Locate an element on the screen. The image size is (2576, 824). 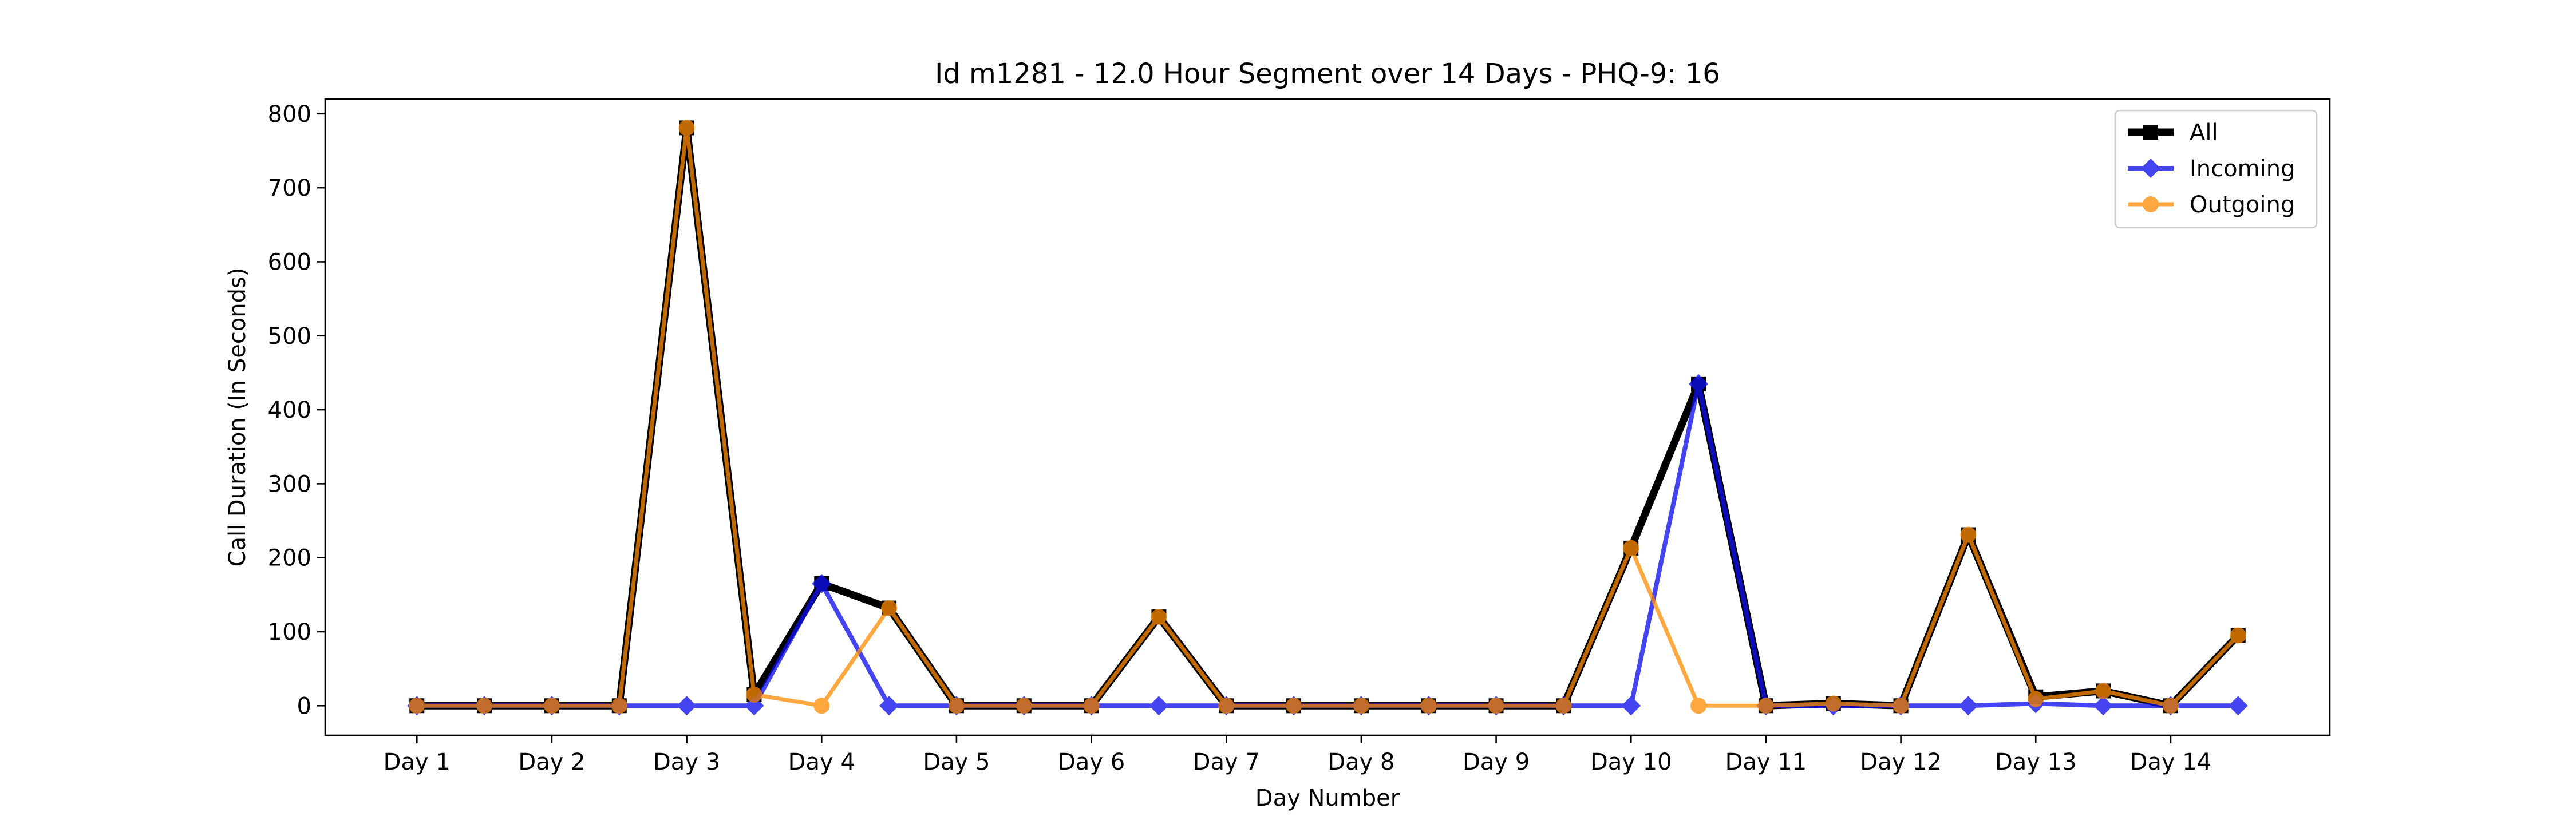
x-tick-label: Day 14 is located at coordinates (2171, 762).